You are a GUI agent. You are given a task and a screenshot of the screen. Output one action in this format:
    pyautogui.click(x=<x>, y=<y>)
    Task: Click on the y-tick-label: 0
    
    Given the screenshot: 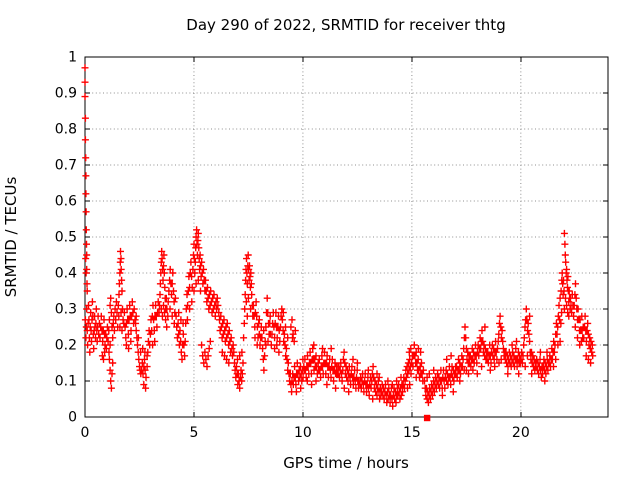 What is the action you would take?
    pyautogui.click(x=72, y=418)
    